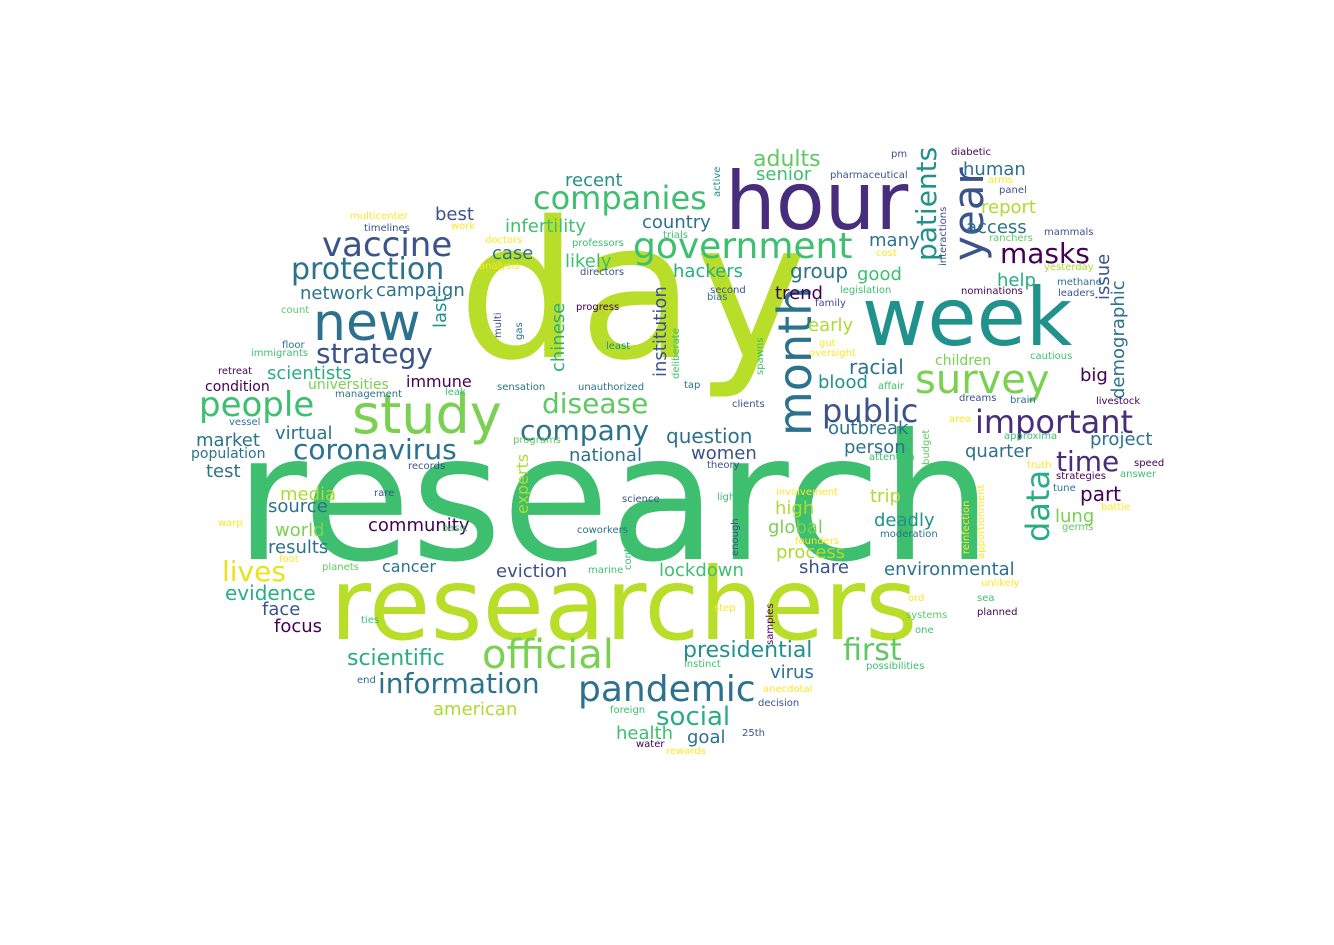 The image size is (1334, 945). What do you see at coordinates (692, 385) in the screenshot?
I see `word-tap: tap` at bounding box center [692, 385].